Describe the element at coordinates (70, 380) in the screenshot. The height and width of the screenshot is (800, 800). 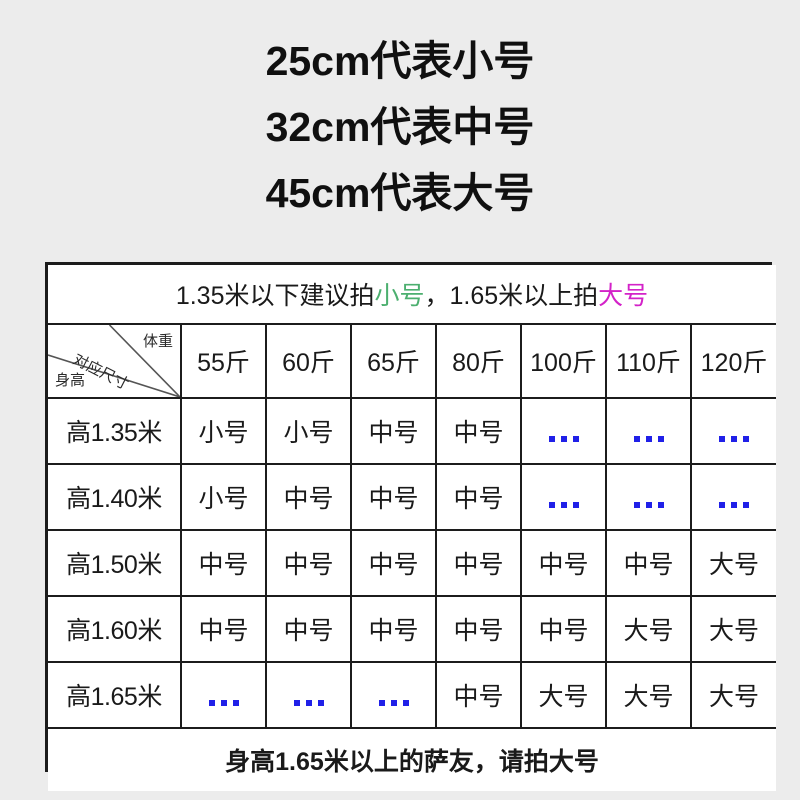
I see `corner-label-height: 身高` at that location.